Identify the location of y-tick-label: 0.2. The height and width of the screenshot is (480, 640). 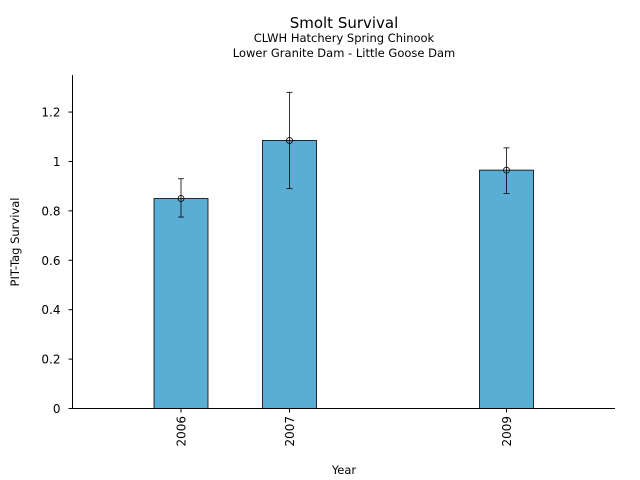
(50, 360).